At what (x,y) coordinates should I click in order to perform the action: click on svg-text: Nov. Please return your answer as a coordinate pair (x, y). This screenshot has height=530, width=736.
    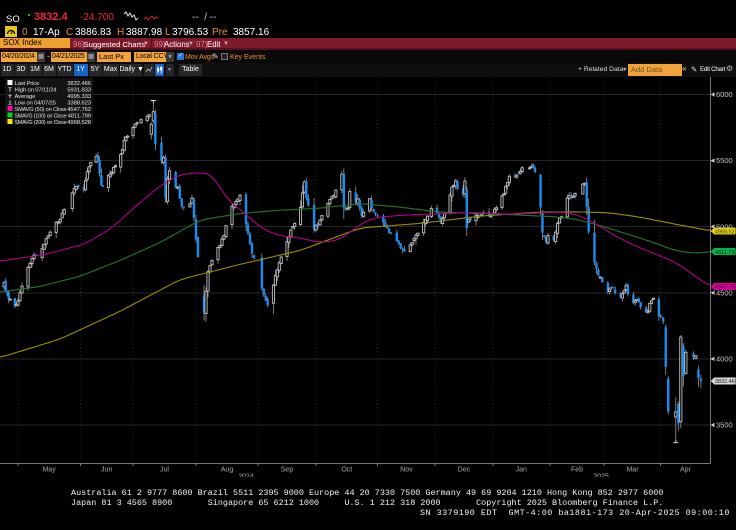
    Looking at the image, I should click on (406, 470).